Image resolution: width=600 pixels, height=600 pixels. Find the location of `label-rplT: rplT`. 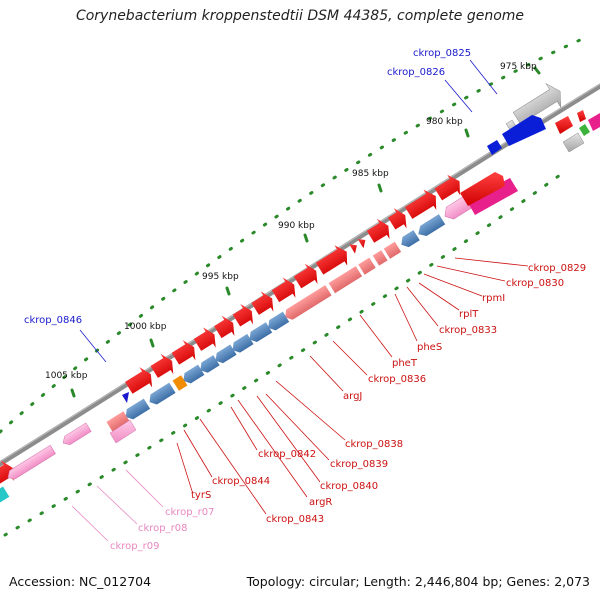

label-rplT: rplT is located at coordinates (469, 314).